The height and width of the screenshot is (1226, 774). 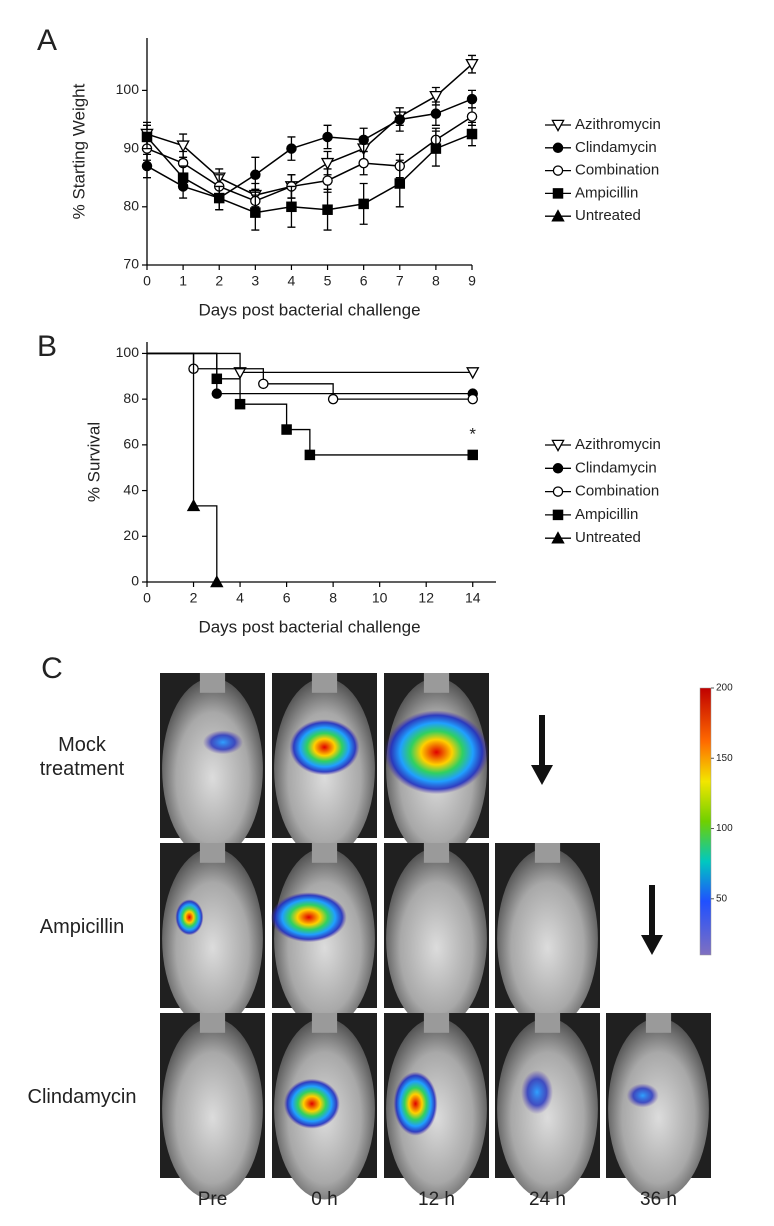 I want to click on panel-label: C, so click(x=52, y=668).